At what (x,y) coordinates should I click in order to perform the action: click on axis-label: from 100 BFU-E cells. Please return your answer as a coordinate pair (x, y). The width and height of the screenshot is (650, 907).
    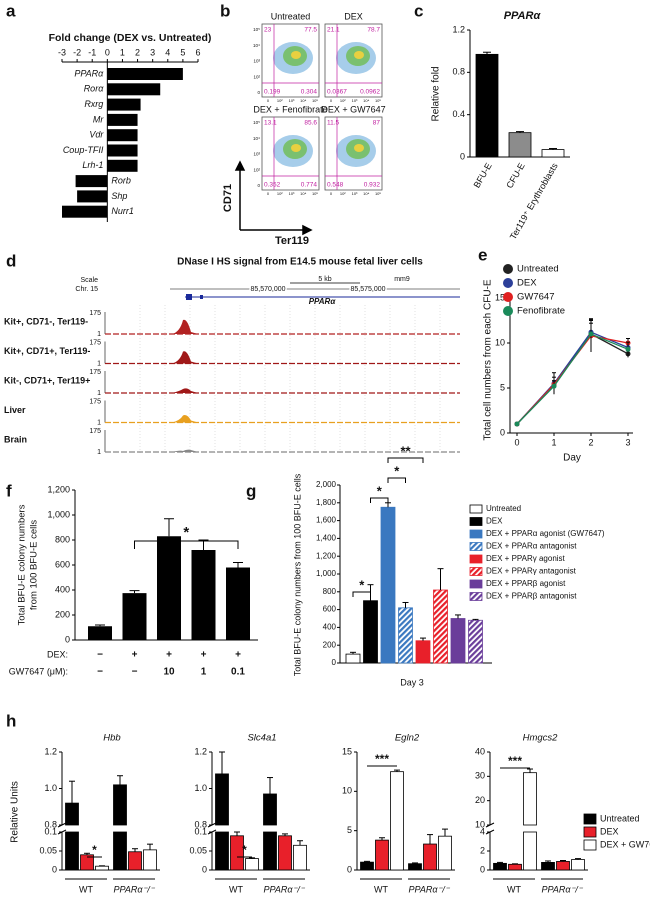
    Looking at the image, I should click on (34, 565).